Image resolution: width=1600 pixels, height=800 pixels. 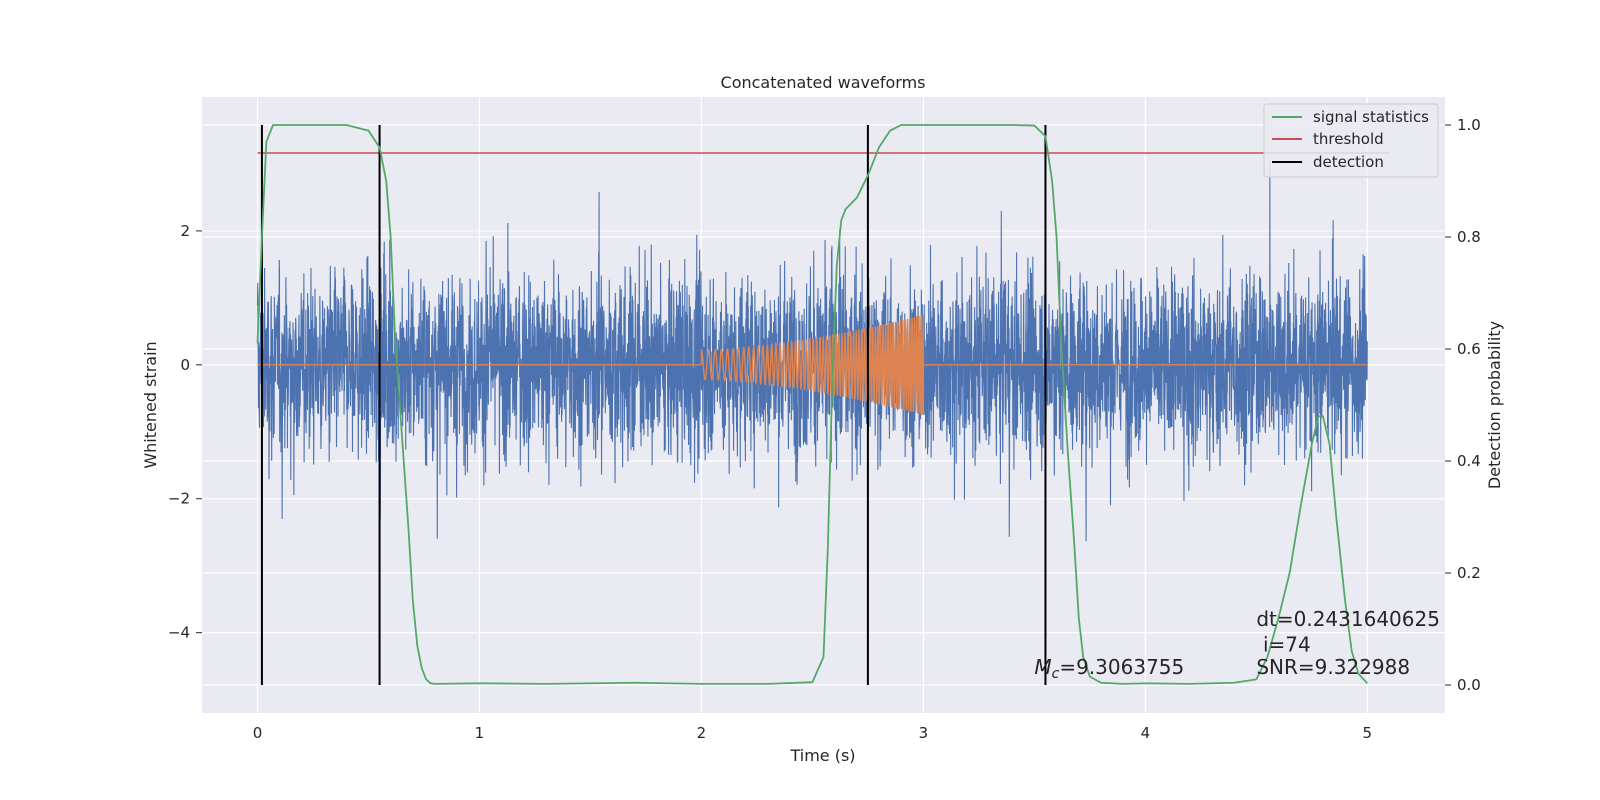 I want to click on annotation-mc: Mc=9.3063755, so click(x=1109, y=668).